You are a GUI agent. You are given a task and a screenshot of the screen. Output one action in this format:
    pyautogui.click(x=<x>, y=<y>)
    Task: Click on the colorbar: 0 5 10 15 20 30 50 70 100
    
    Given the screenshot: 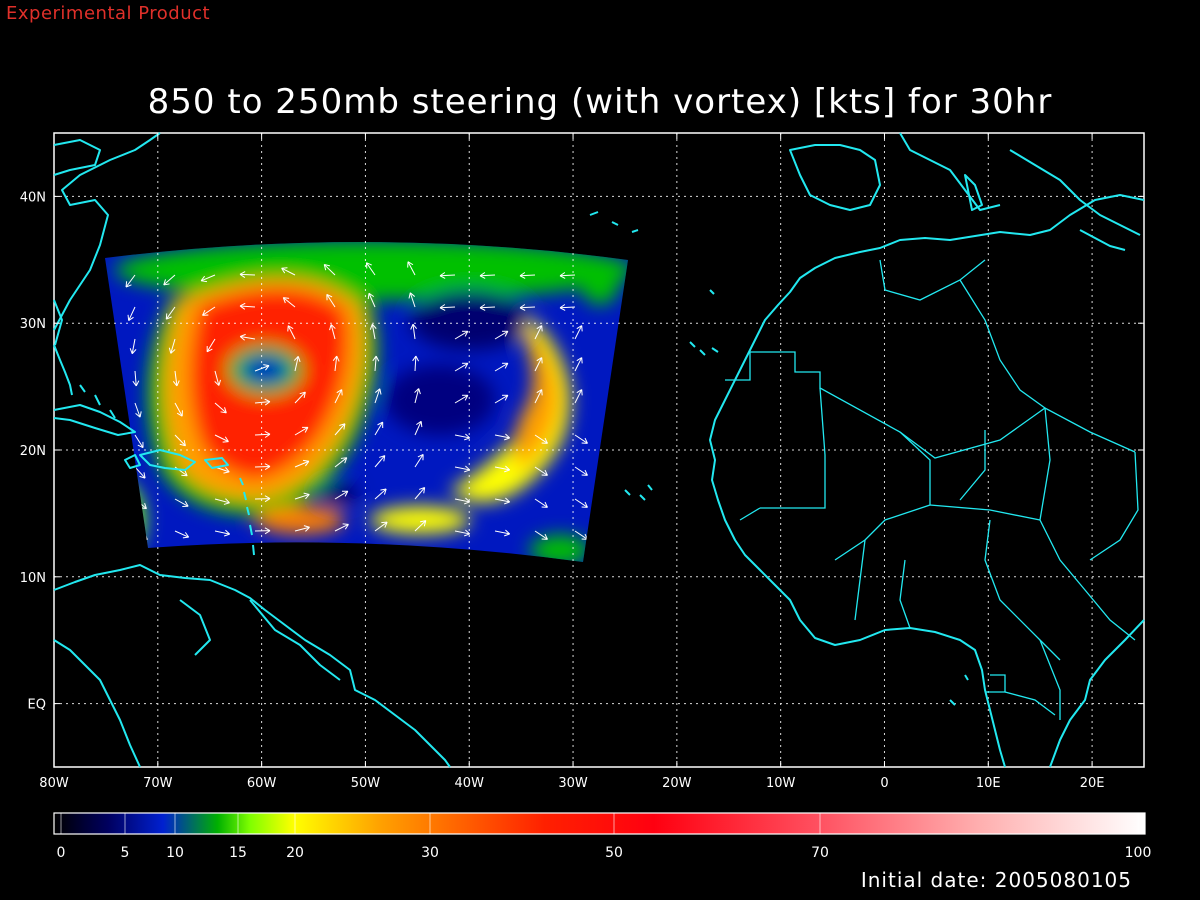 What is the action you would take?
    pyautogui.click(x=602, y=836)
    